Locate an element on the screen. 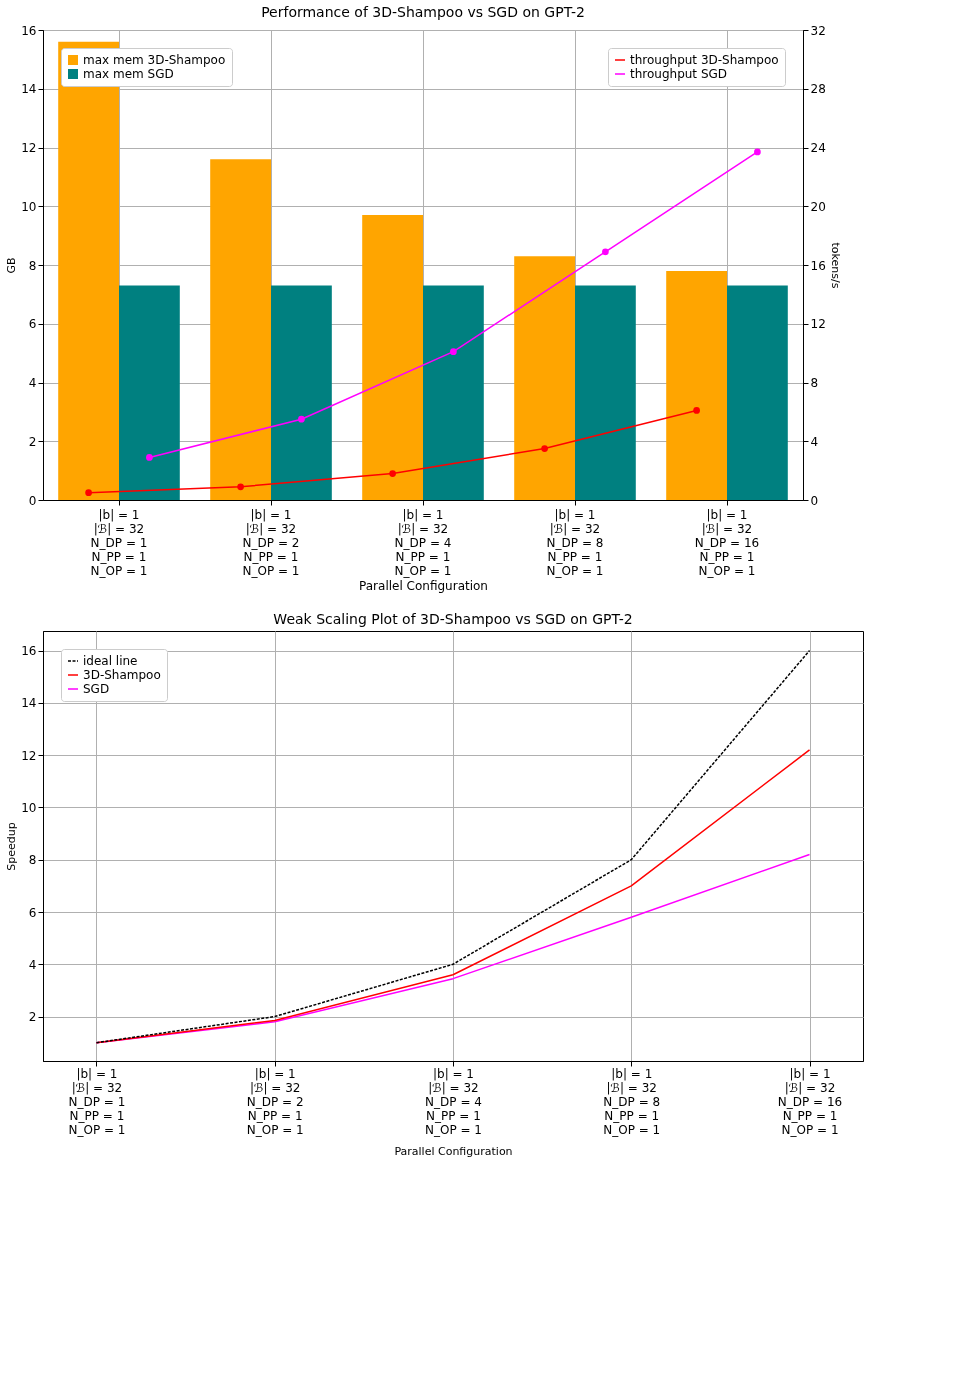  y2-tick-label: 4 is located at coordinates (814, 441).